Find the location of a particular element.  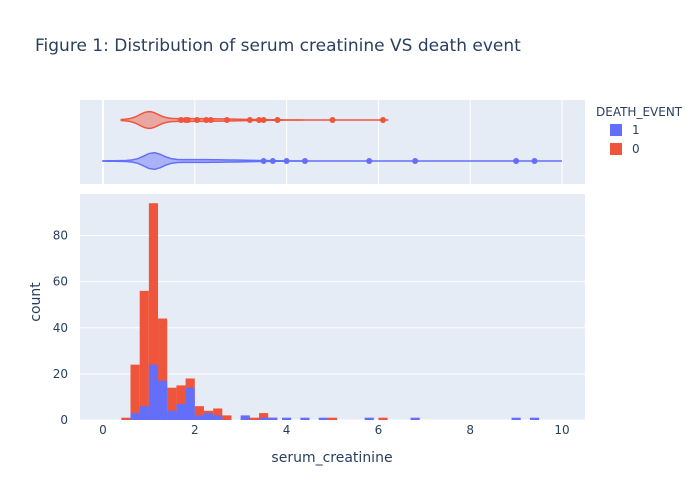

legend-label-0: 0 is located at coordinates (636, 149).